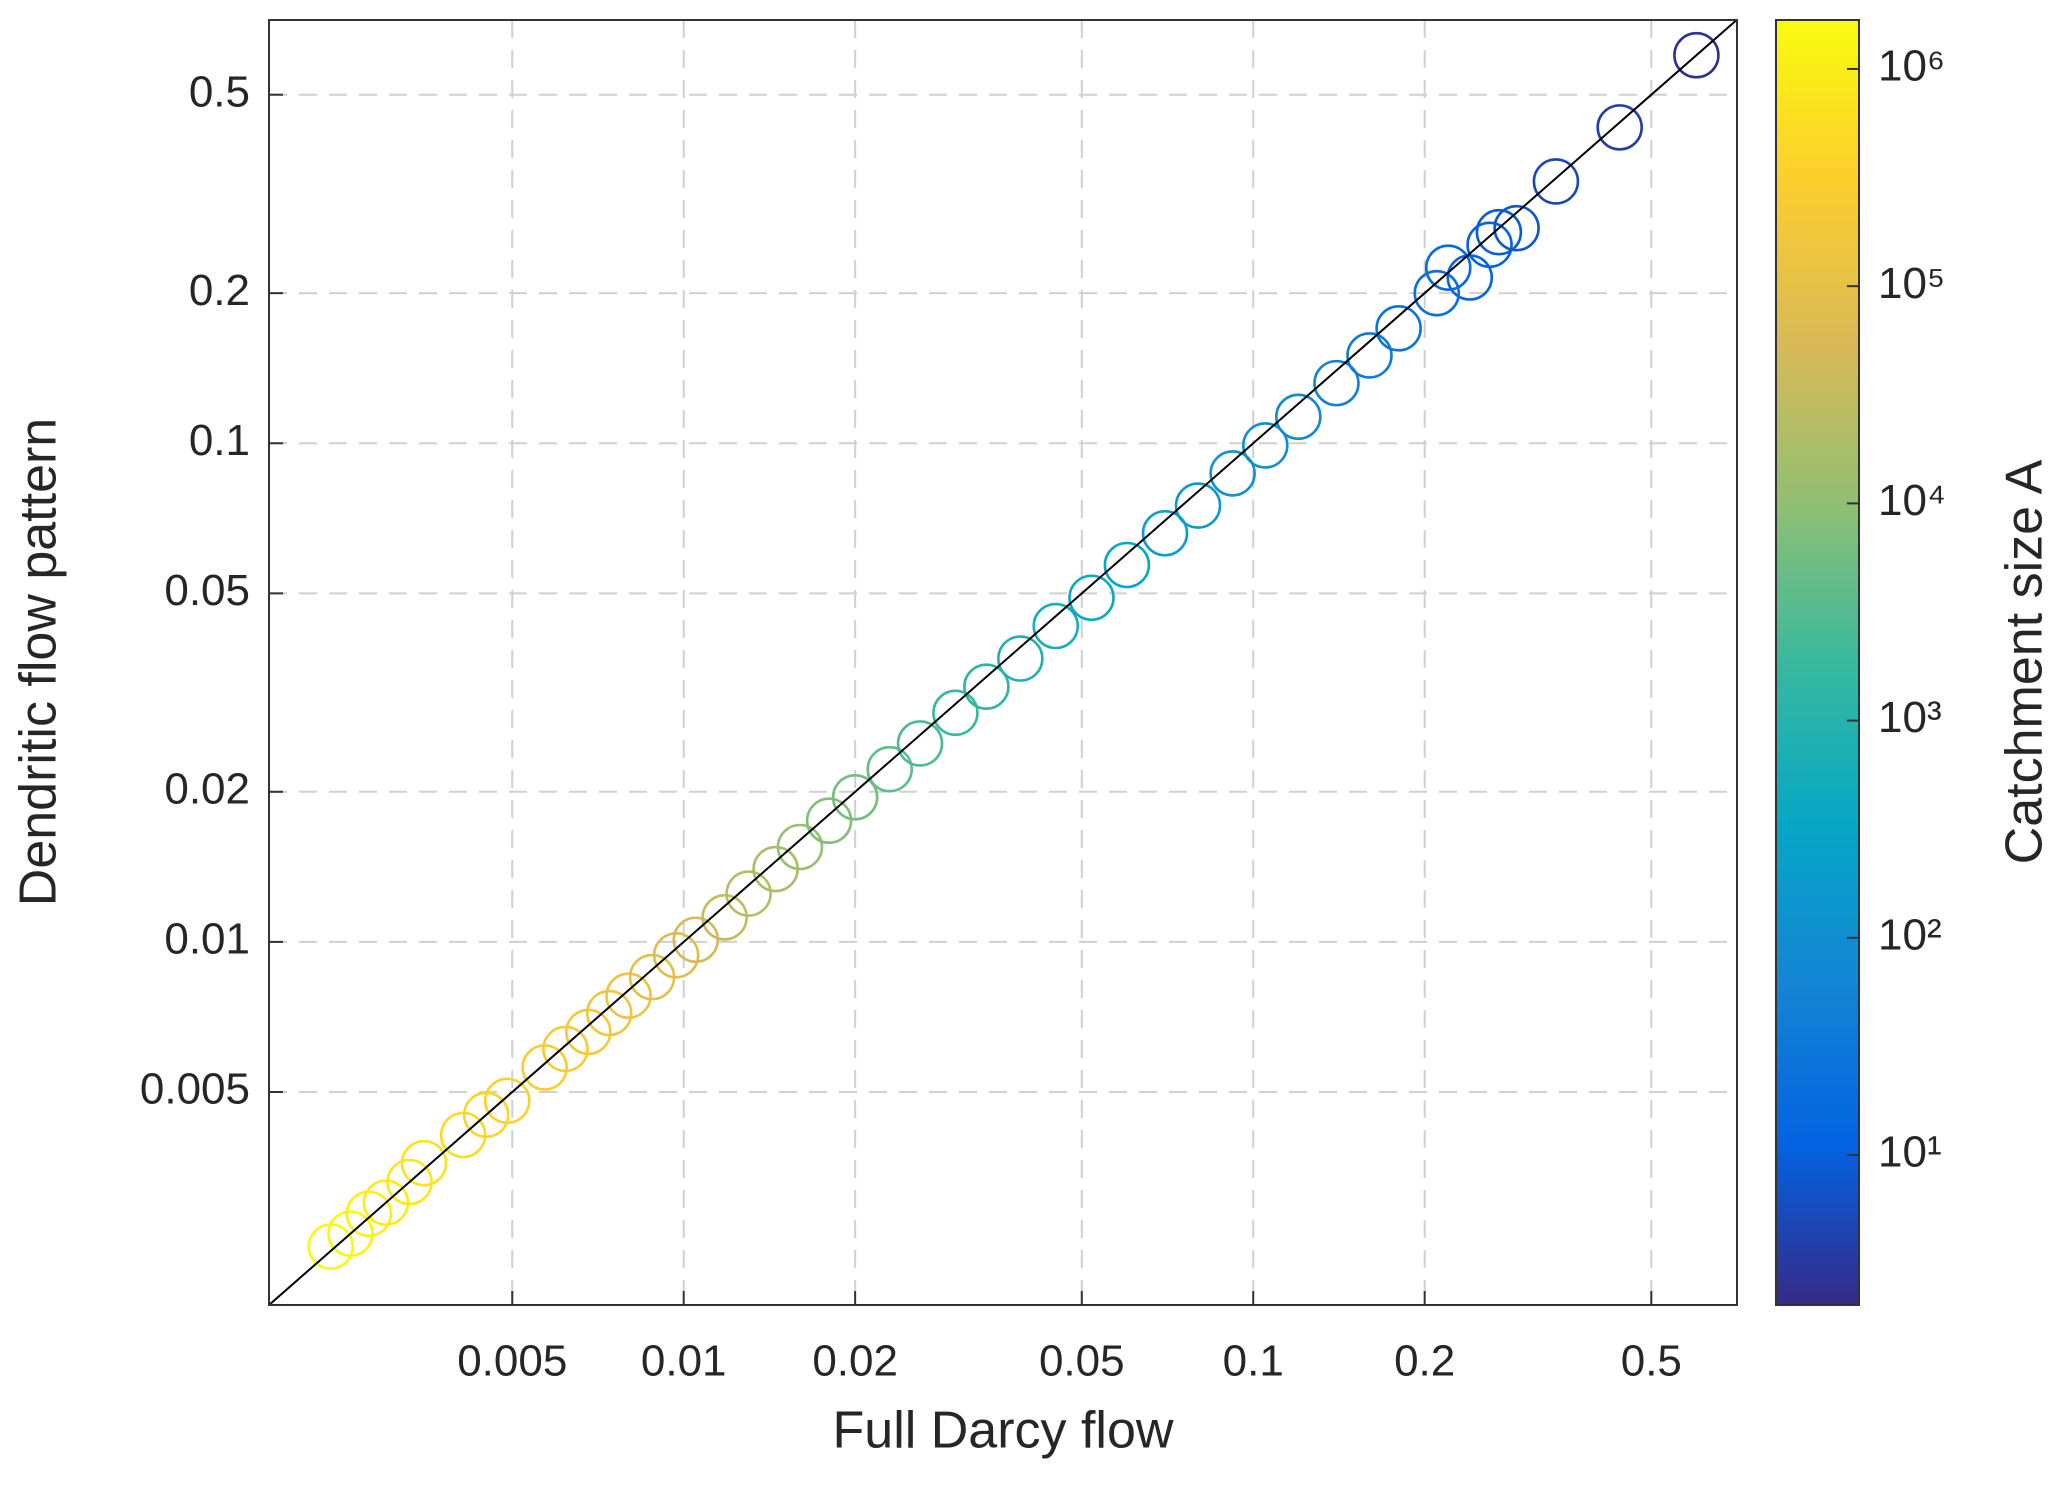 This screenshot has height=1487, width=2067. Describe the element at coordinates (1817, 662) in the screenshot. I see `colorbar` at that location.